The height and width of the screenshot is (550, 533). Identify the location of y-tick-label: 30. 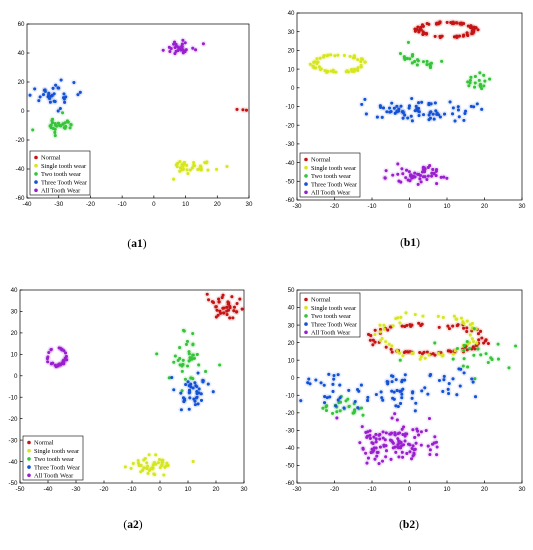
(291, 325).